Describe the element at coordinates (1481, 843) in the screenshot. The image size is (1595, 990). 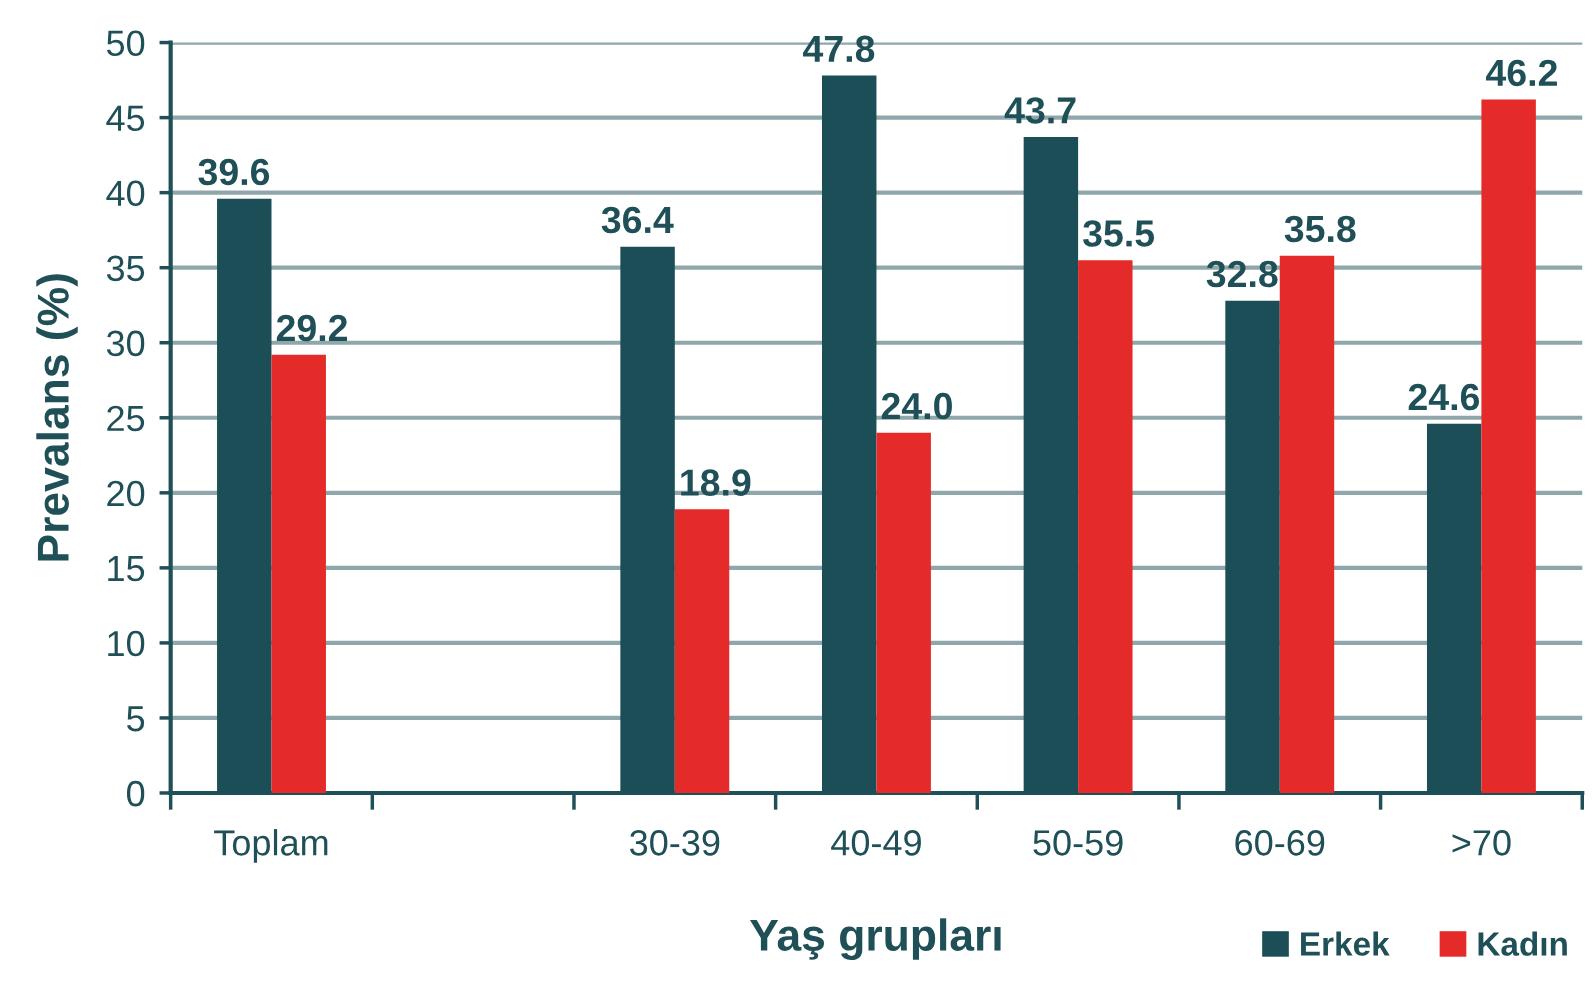
I see `x-tick-label: >70` at that location.